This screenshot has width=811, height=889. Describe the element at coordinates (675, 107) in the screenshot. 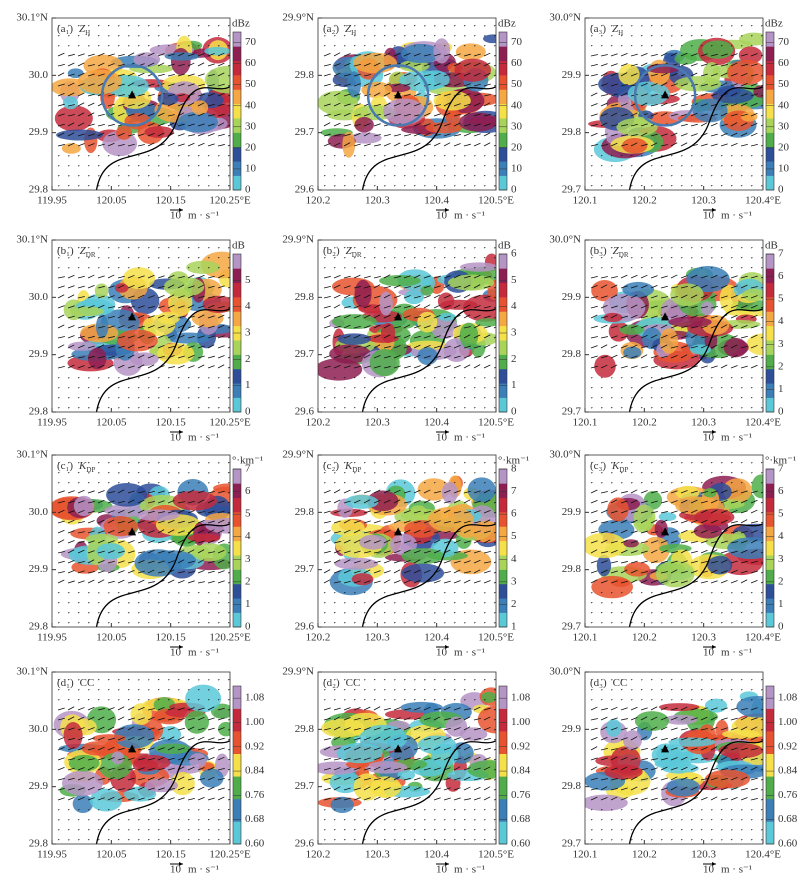

I see `radar-field` at that location.